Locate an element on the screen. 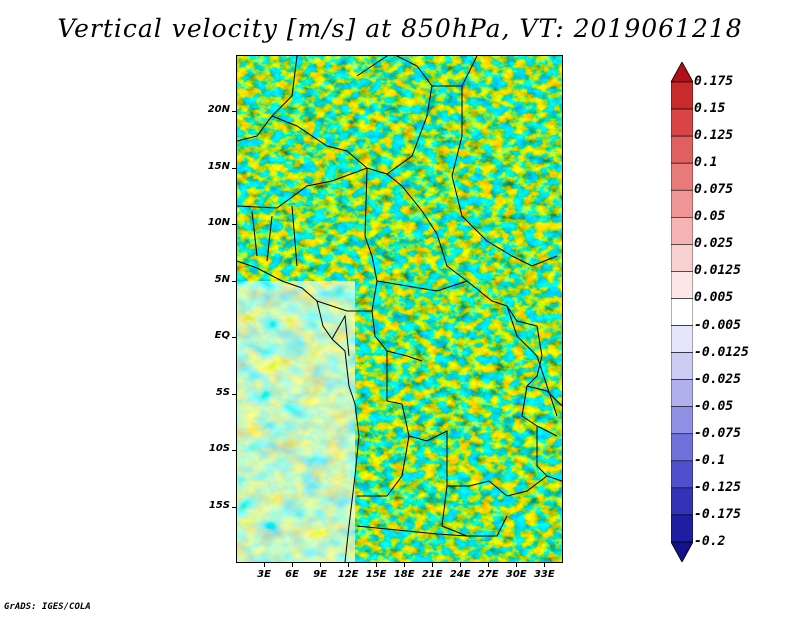 The width and height of the screenshot is (800, 618). lat-tick-label: 20N is located at coordinates (218, 110).